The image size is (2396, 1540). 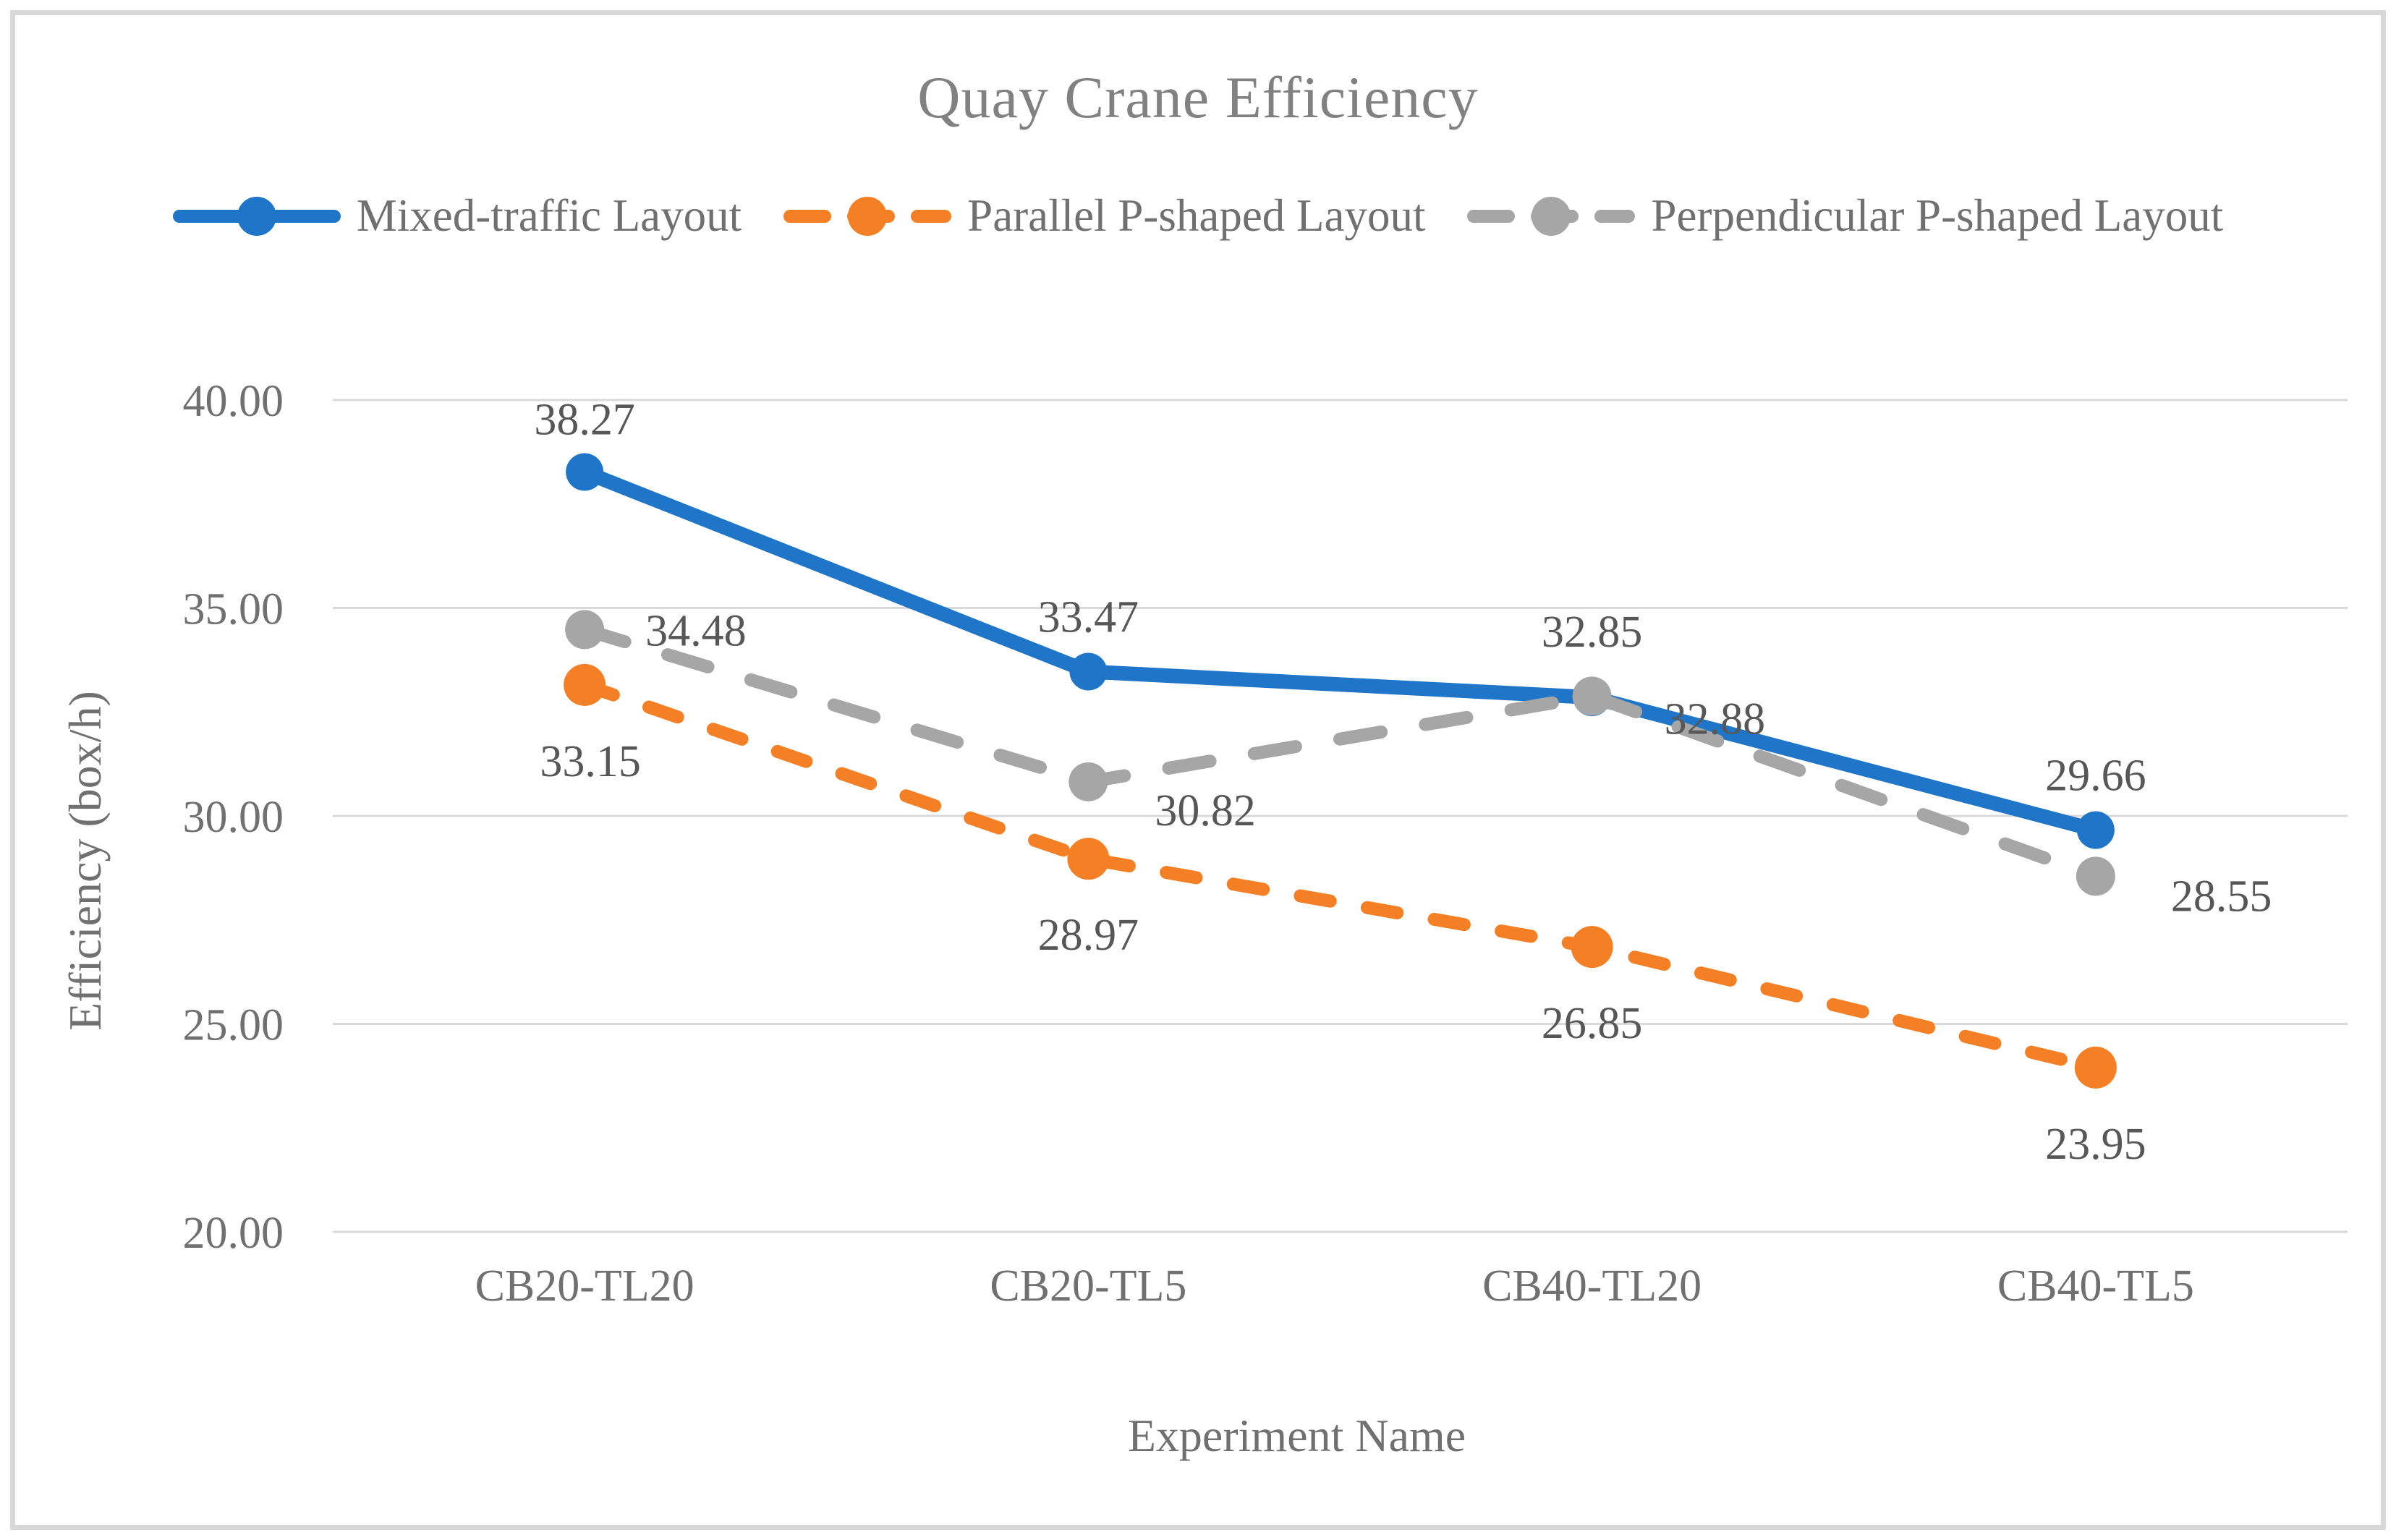 What do you see at coordinates (1198, 97) in the screenshot?
I see `chart-title: Quay Crane Efficiency` at bounding box center [1198, 97].